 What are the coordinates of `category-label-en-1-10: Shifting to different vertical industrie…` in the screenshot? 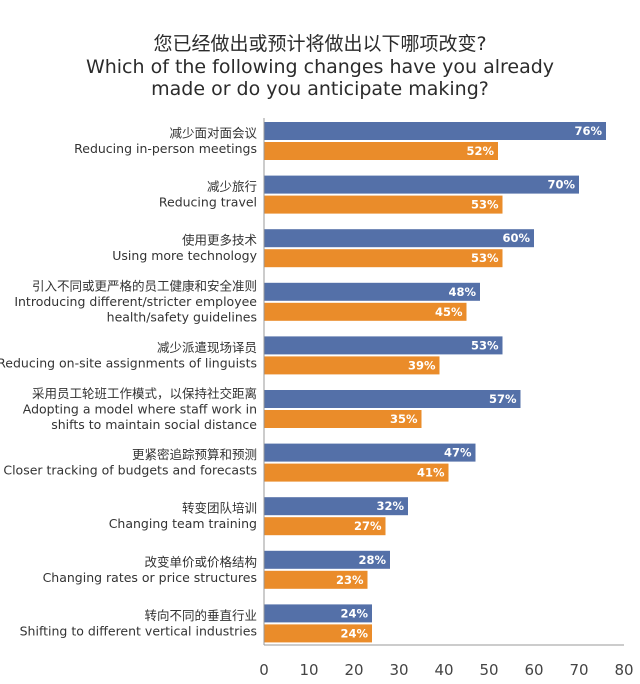 It's located at (138, 630).